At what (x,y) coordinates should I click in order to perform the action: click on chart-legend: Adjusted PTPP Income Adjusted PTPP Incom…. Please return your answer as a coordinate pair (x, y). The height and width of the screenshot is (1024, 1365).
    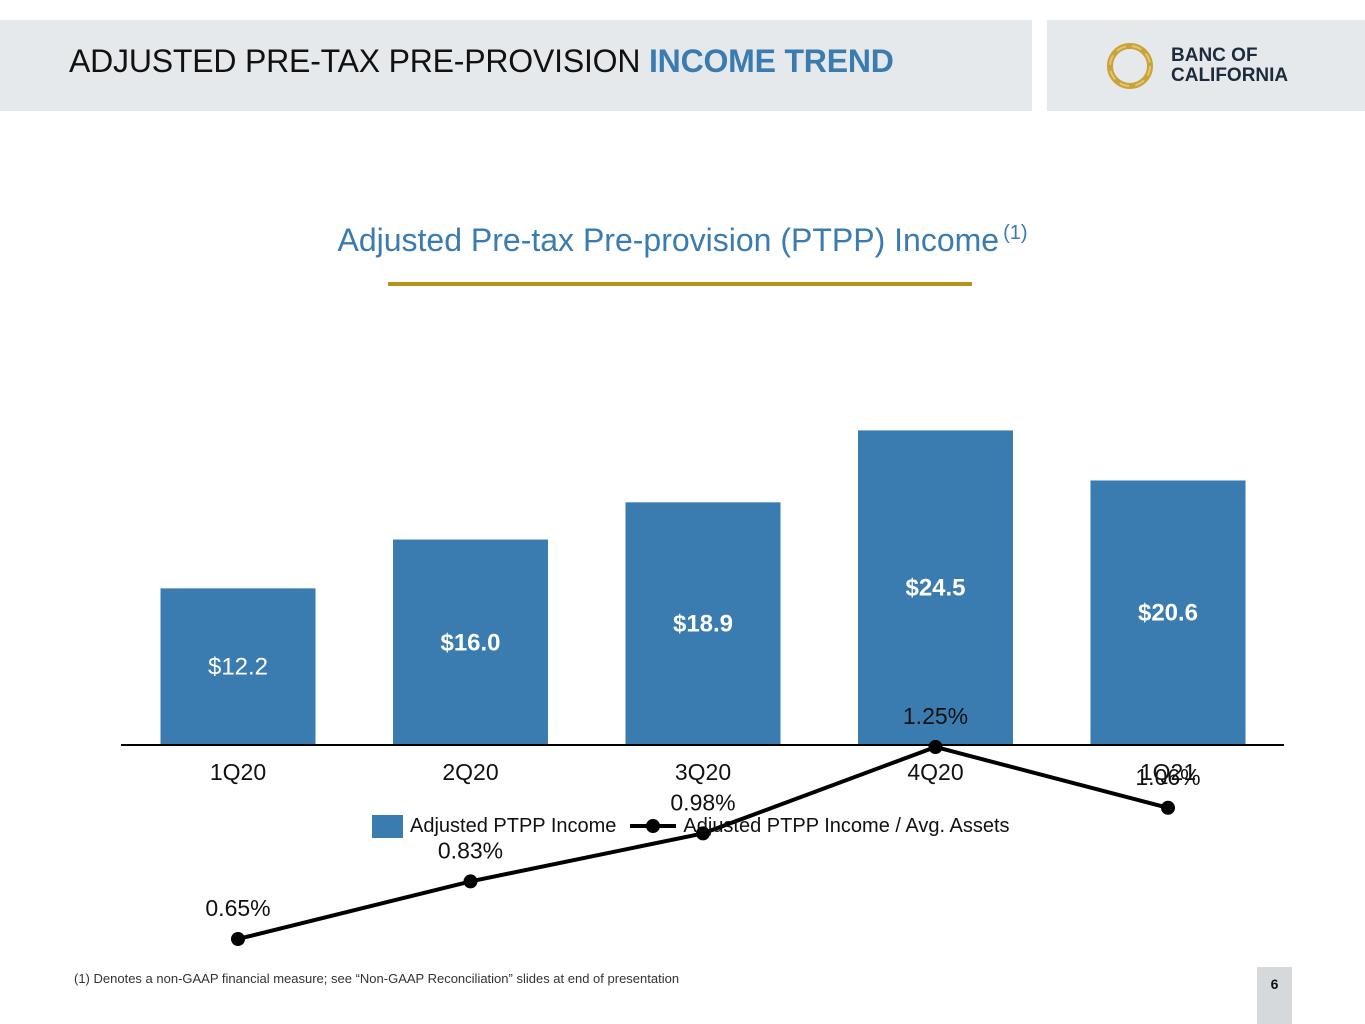
    Looking at the image, I should click on (691, 826).